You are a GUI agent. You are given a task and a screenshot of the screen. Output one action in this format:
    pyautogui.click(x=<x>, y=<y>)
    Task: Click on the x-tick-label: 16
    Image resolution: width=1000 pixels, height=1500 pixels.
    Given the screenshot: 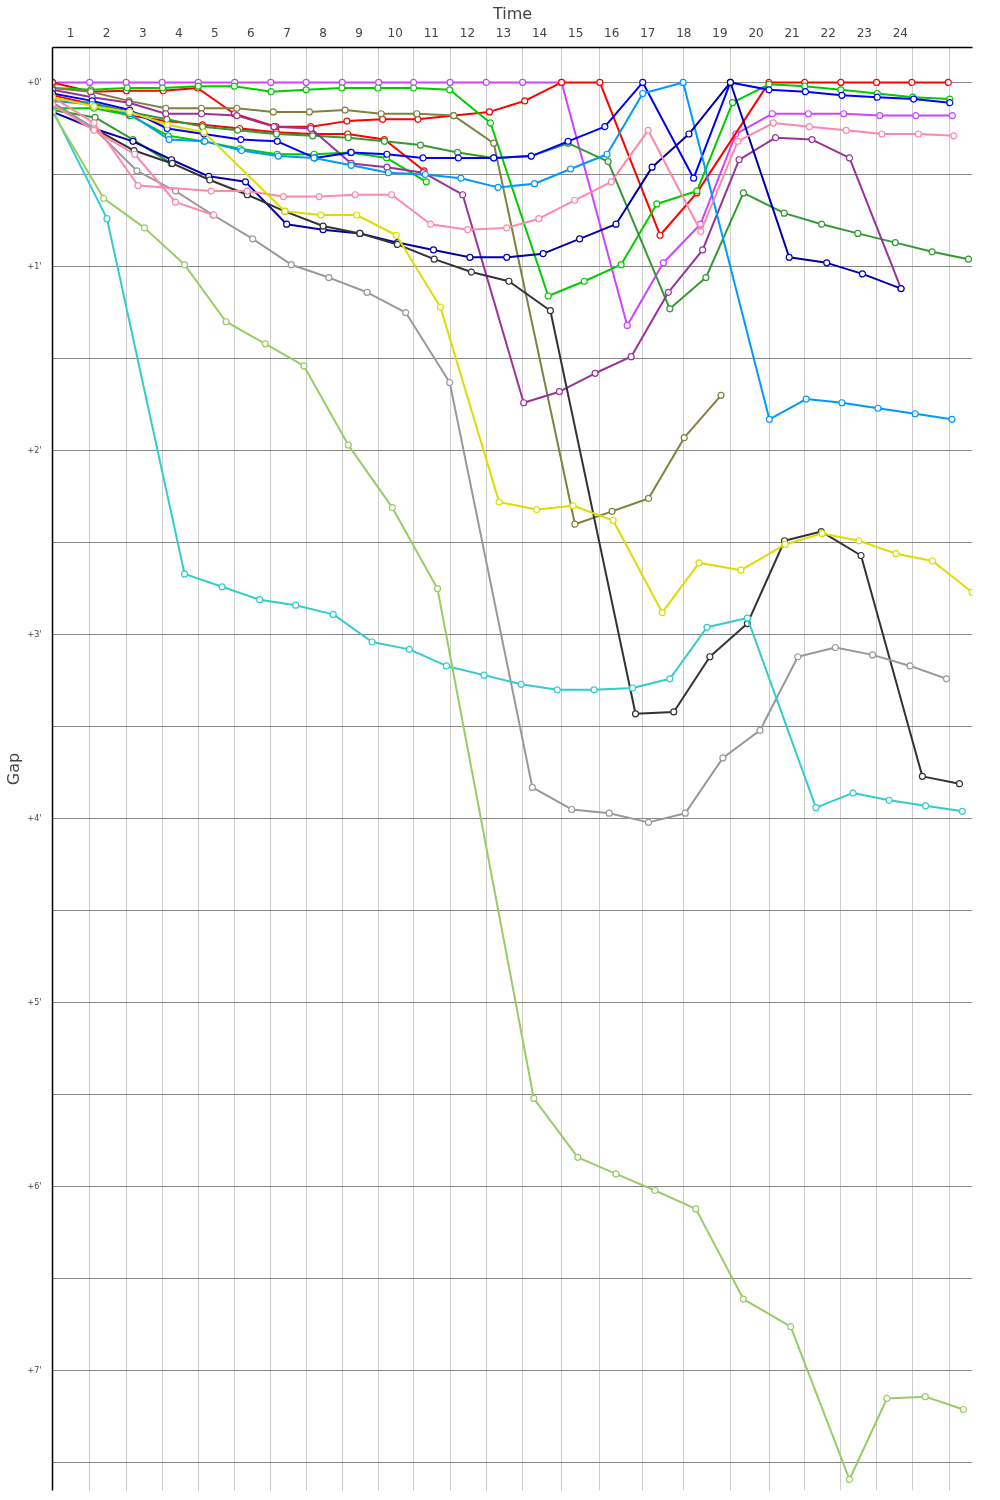 What is the action you would take?
    pyautogui.click(x=612, y=32)
    